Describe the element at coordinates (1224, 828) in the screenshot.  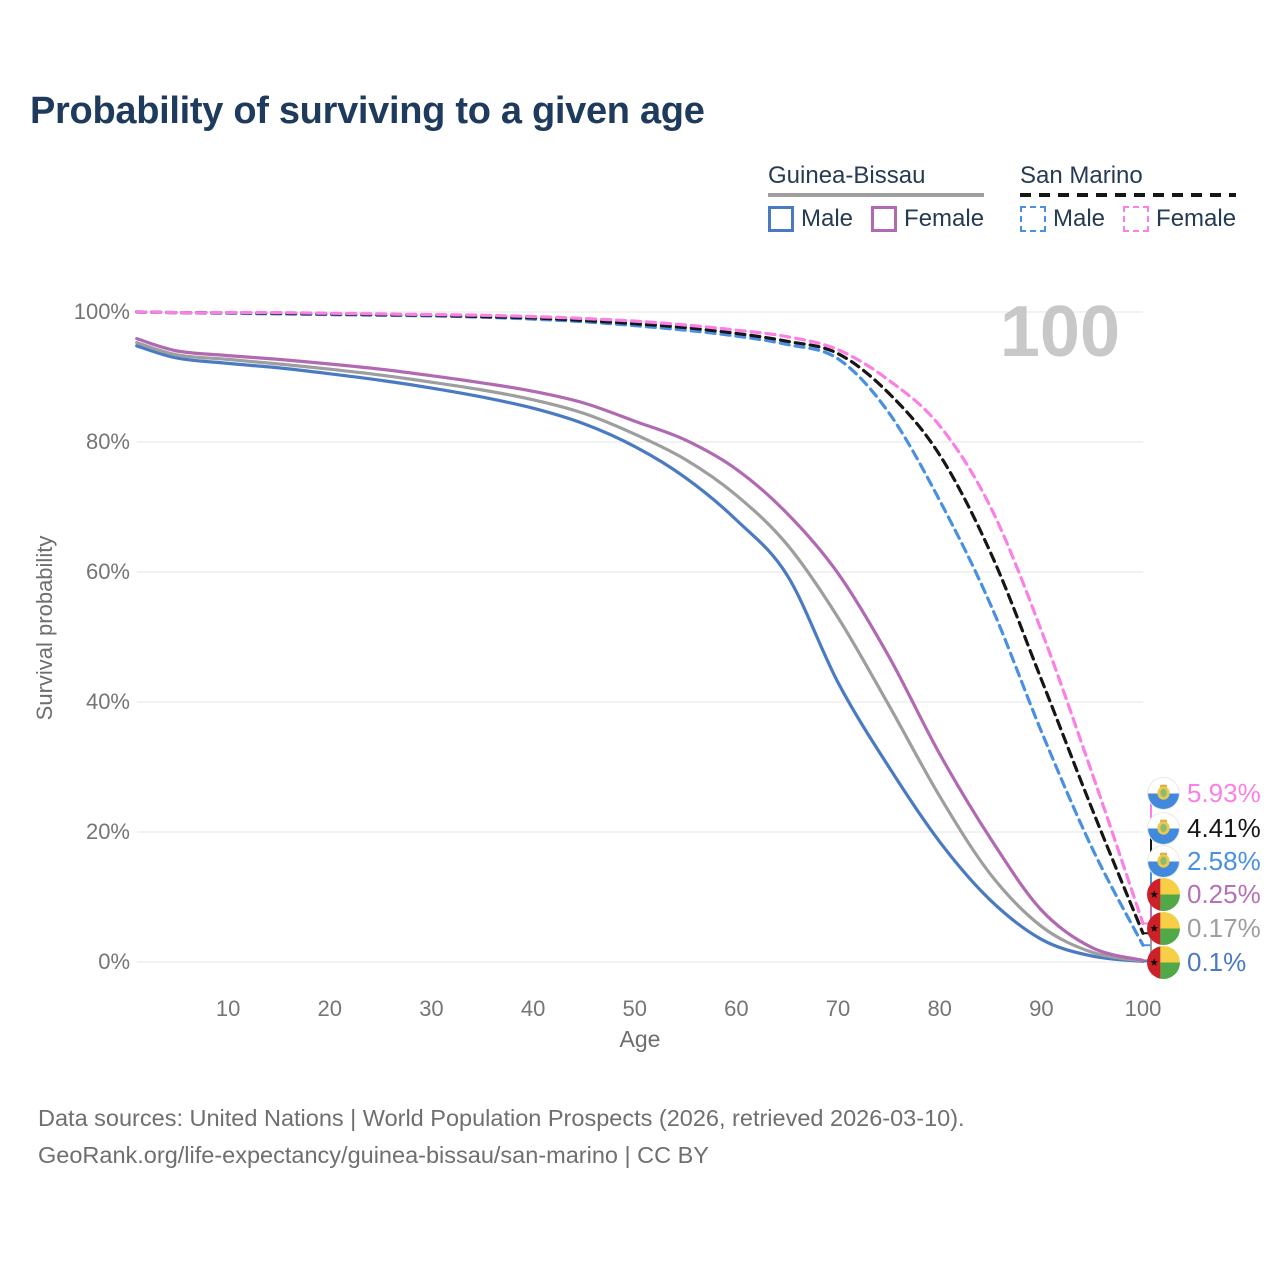
I see `end-label-value: 4.41%` at that location.